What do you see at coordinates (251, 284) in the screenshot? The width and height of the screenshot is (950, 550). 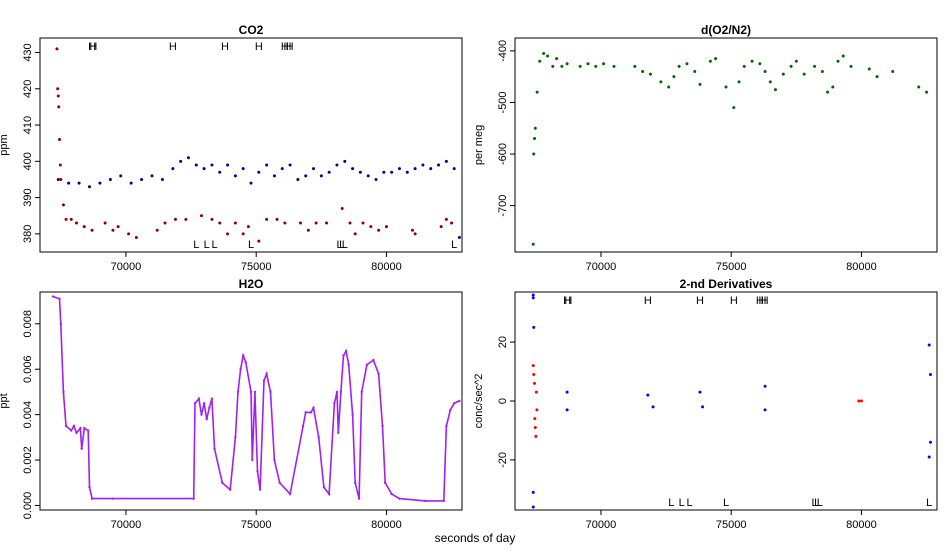 I see `h2o-title: H2O` at bounding box center [251, 284].